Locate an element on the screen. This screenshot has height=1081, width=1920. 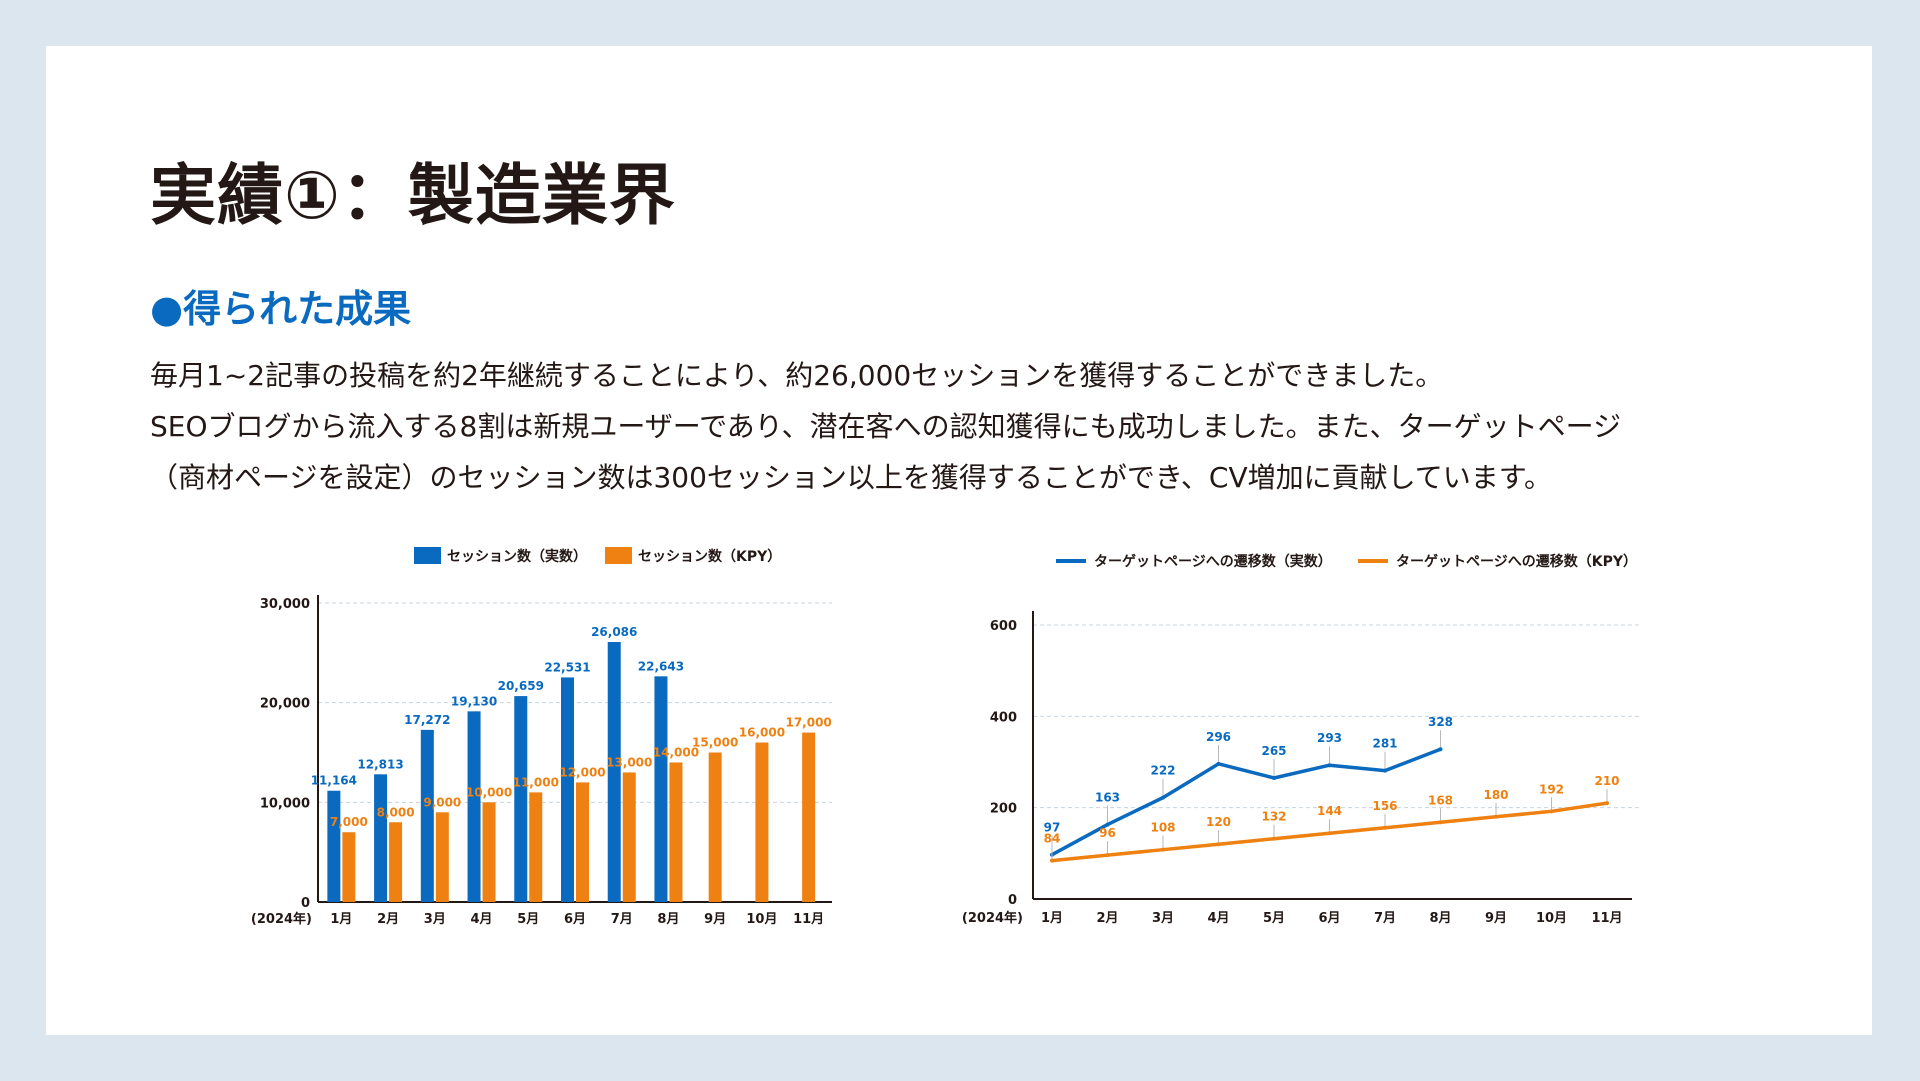
data-label: 22,643 is located at coordinates (661, 666).